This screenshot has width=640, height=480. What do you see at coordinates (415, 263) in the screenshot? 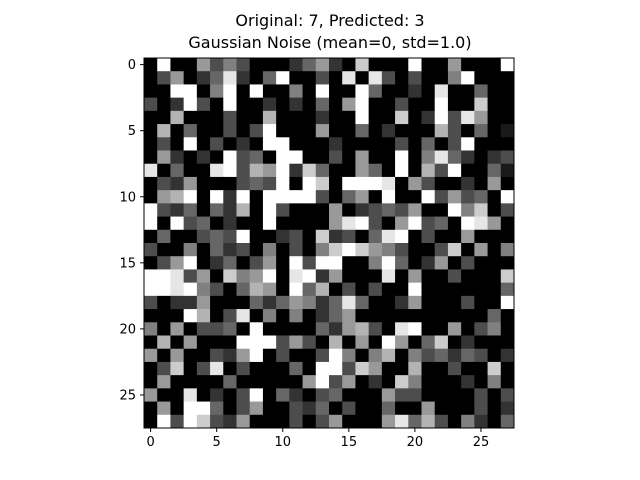
I see `heatmap-cell-r15-c20` at bounding box center [415, 263].